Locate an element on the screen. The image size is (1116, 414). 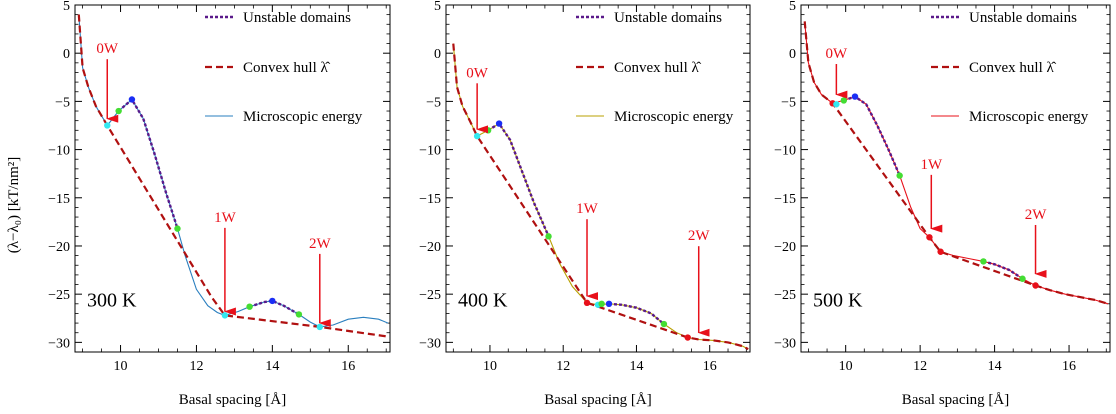
y-axis-label: (λ−λ₀) [kT/nm²] is located at coordinates (14, 205).